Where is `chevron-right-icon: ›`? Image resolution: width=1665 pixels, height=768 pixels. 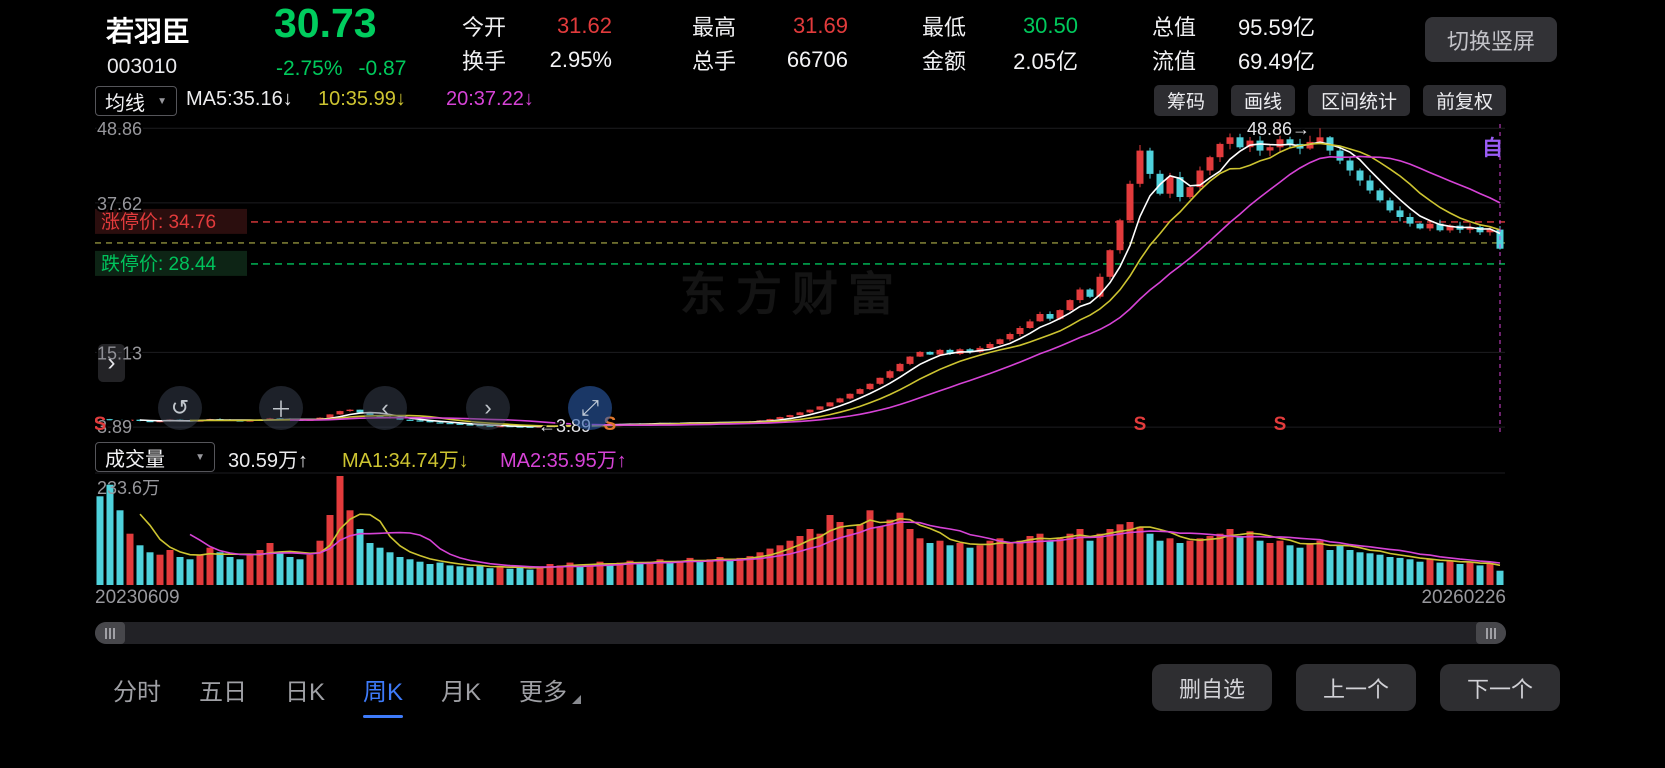 chevron-right-icon: › is located at coordinates (488, 407).